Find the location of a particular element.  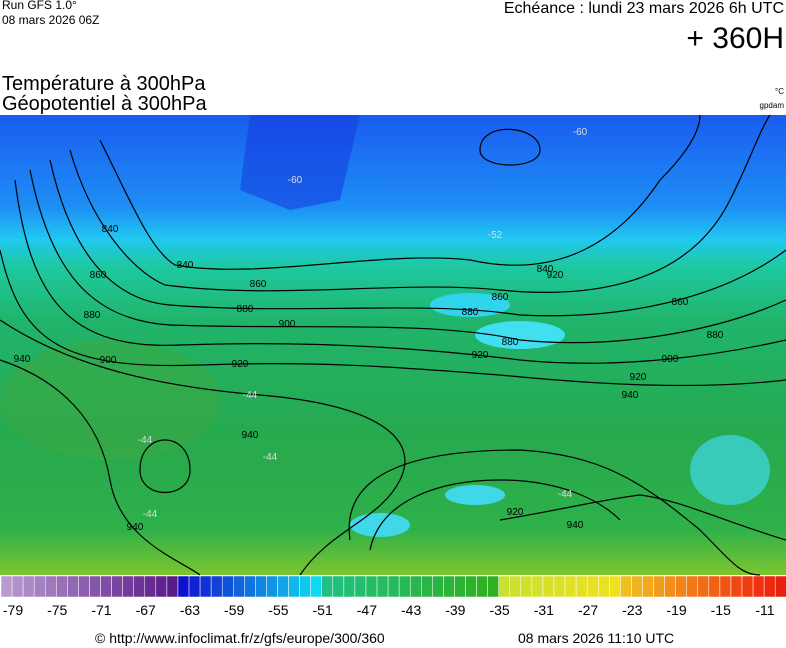

run-date: 08 mars 2026 06Z is located at coordinates (50, 20).